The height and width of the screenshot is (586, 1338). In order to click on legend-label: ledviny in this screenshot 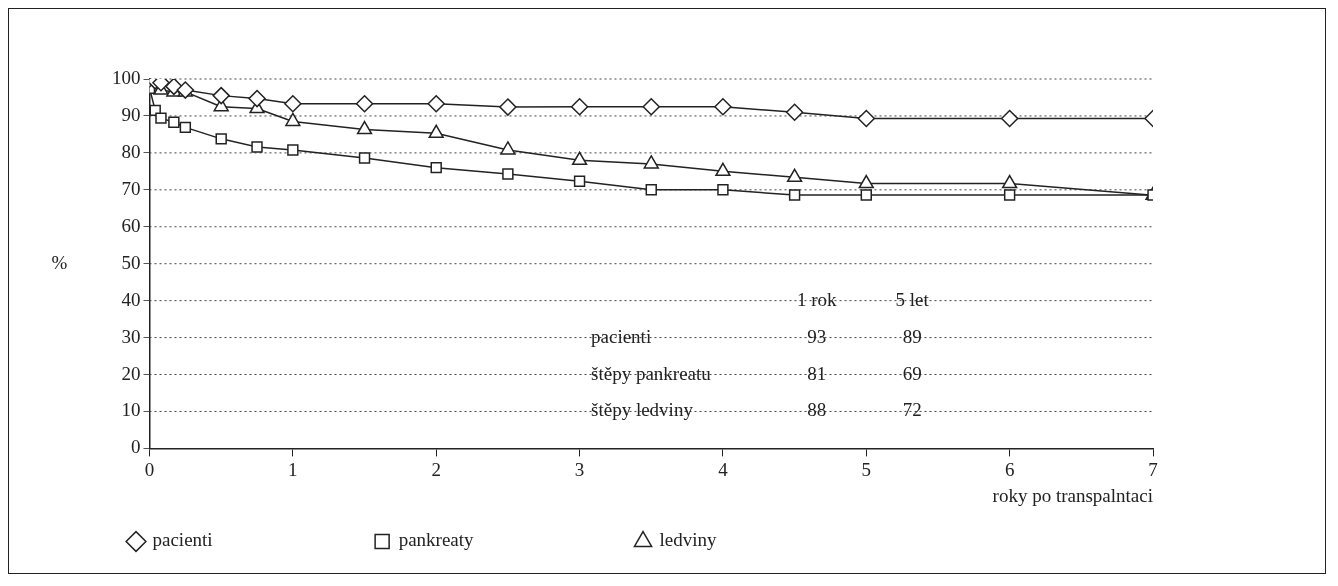, I will do `click(759, 540)`.